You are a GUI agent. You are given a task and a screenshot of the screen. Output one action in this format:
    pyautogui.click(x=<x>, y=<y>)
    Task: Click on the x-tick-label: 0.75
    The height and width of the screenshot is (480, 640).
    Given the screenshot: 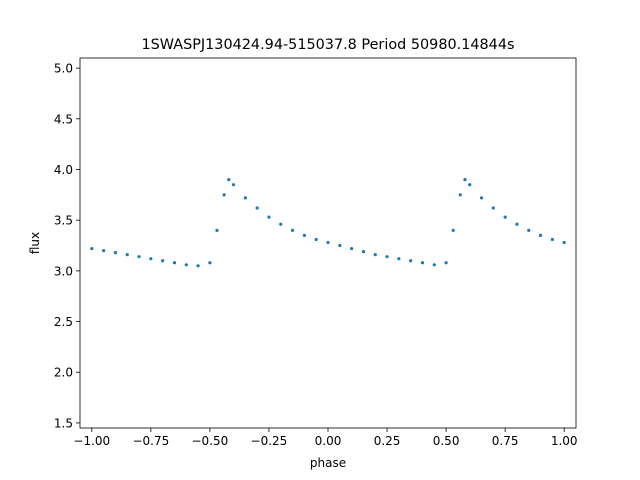 What is the action you would take?
    pyautogui.click(x=505, y=441)
    